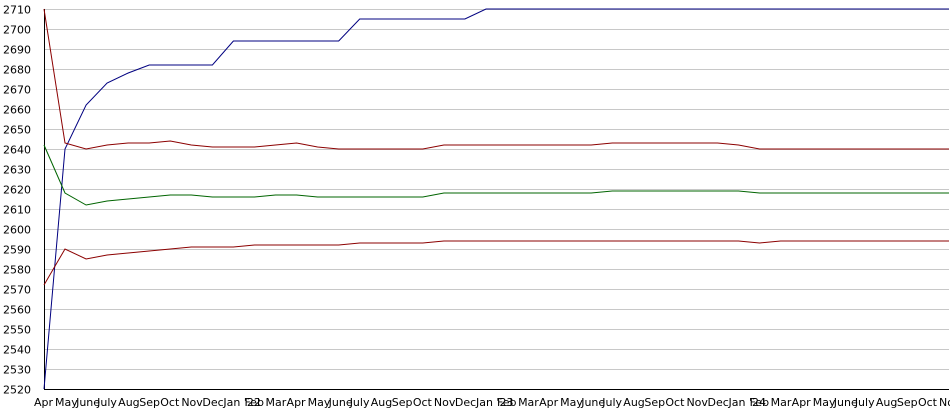 The width and height of the screenshot is (950, 415). I want to click on y-tick-label: 2700, so click(17, 30).